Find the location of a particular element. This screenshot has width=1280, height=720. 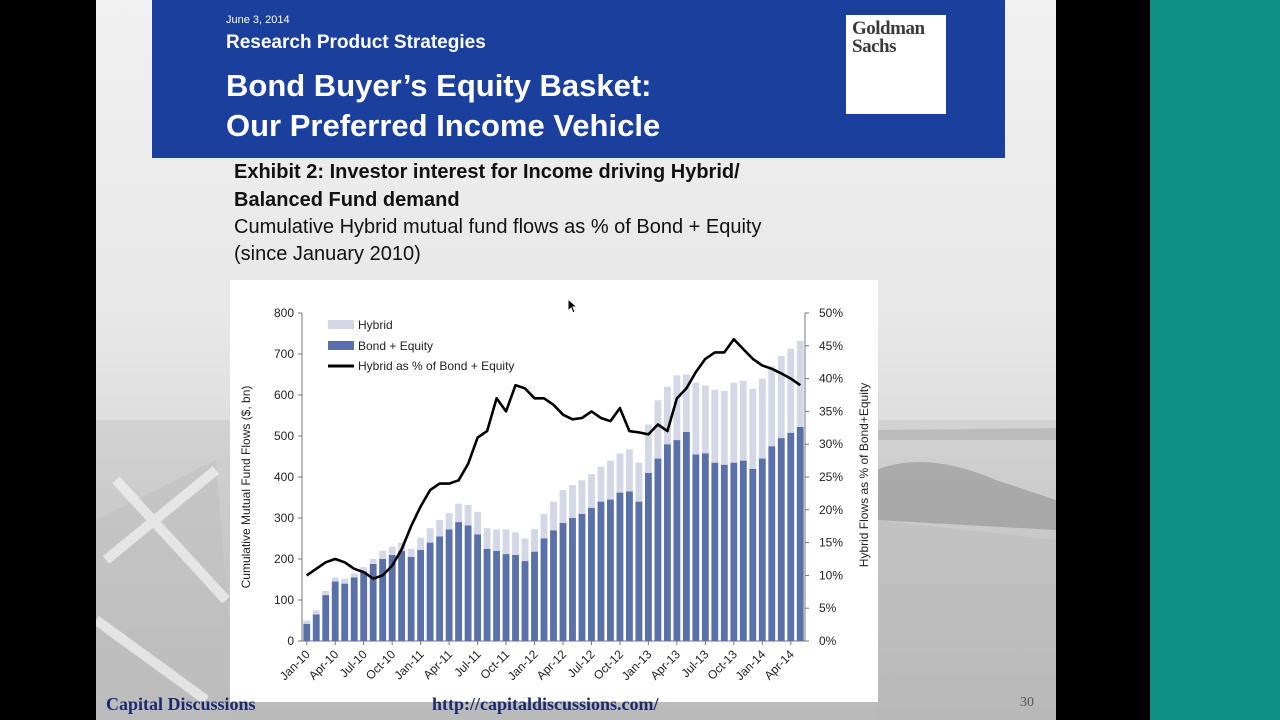

y-right-tick-label: 20% is located at coordinates (831, 510).